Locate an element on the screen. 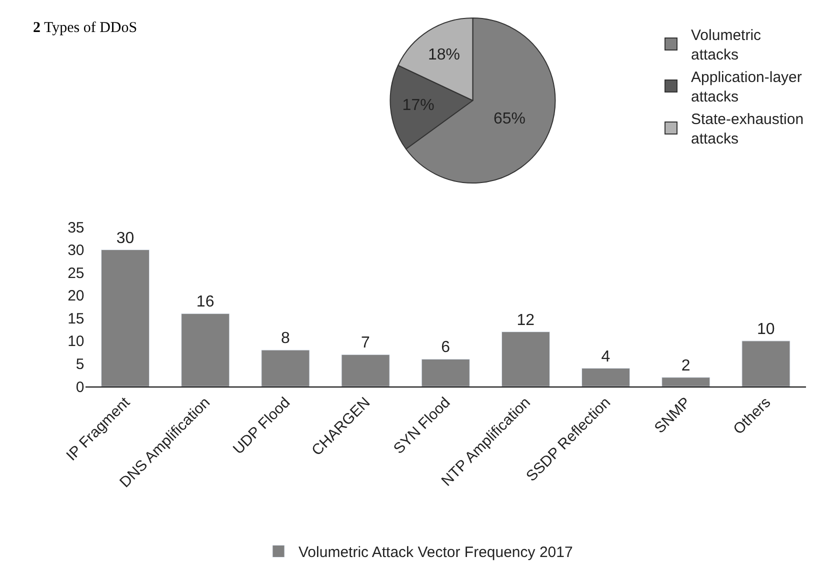  data-label: 7 is located at coordinates (365, 343).